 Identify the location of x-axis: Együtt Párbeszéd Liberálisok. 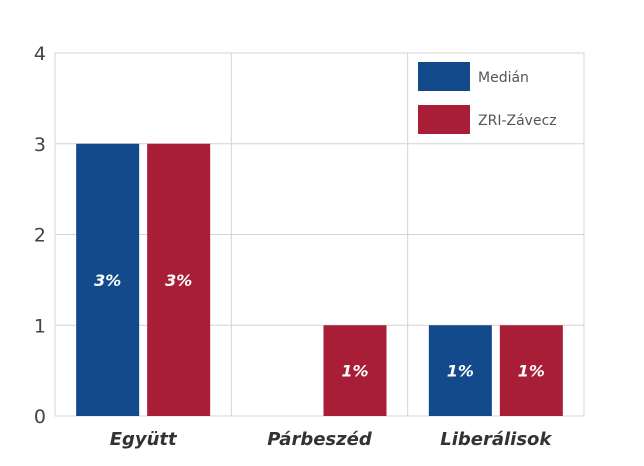
(331, 439).